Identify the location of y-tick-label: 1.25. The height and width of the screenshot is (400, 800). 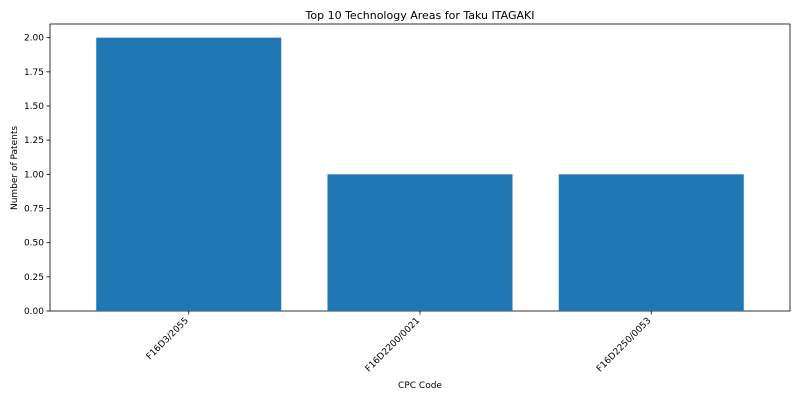
(34, 141).